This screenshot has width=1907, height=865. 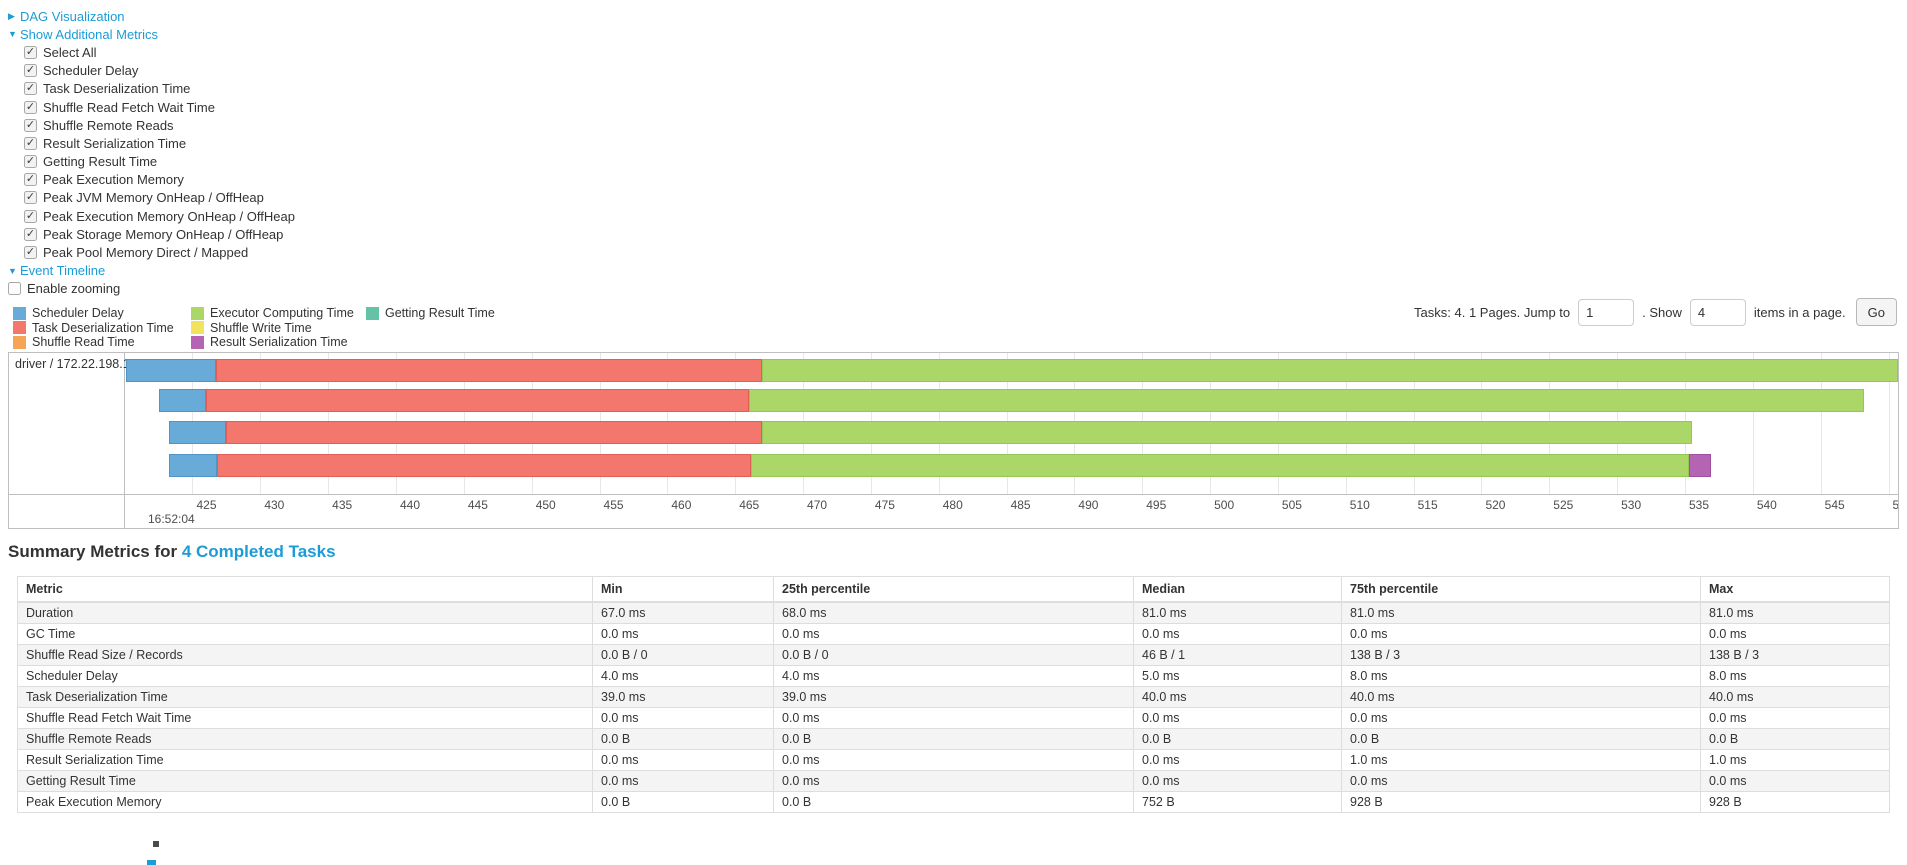 What do you see at coordinates (151, 234) in the screenshot?
I see `metric-checkbox-row: ✓ Peak Storage Memory OnHeap / OffHeap` at bounding box center [151, 234].